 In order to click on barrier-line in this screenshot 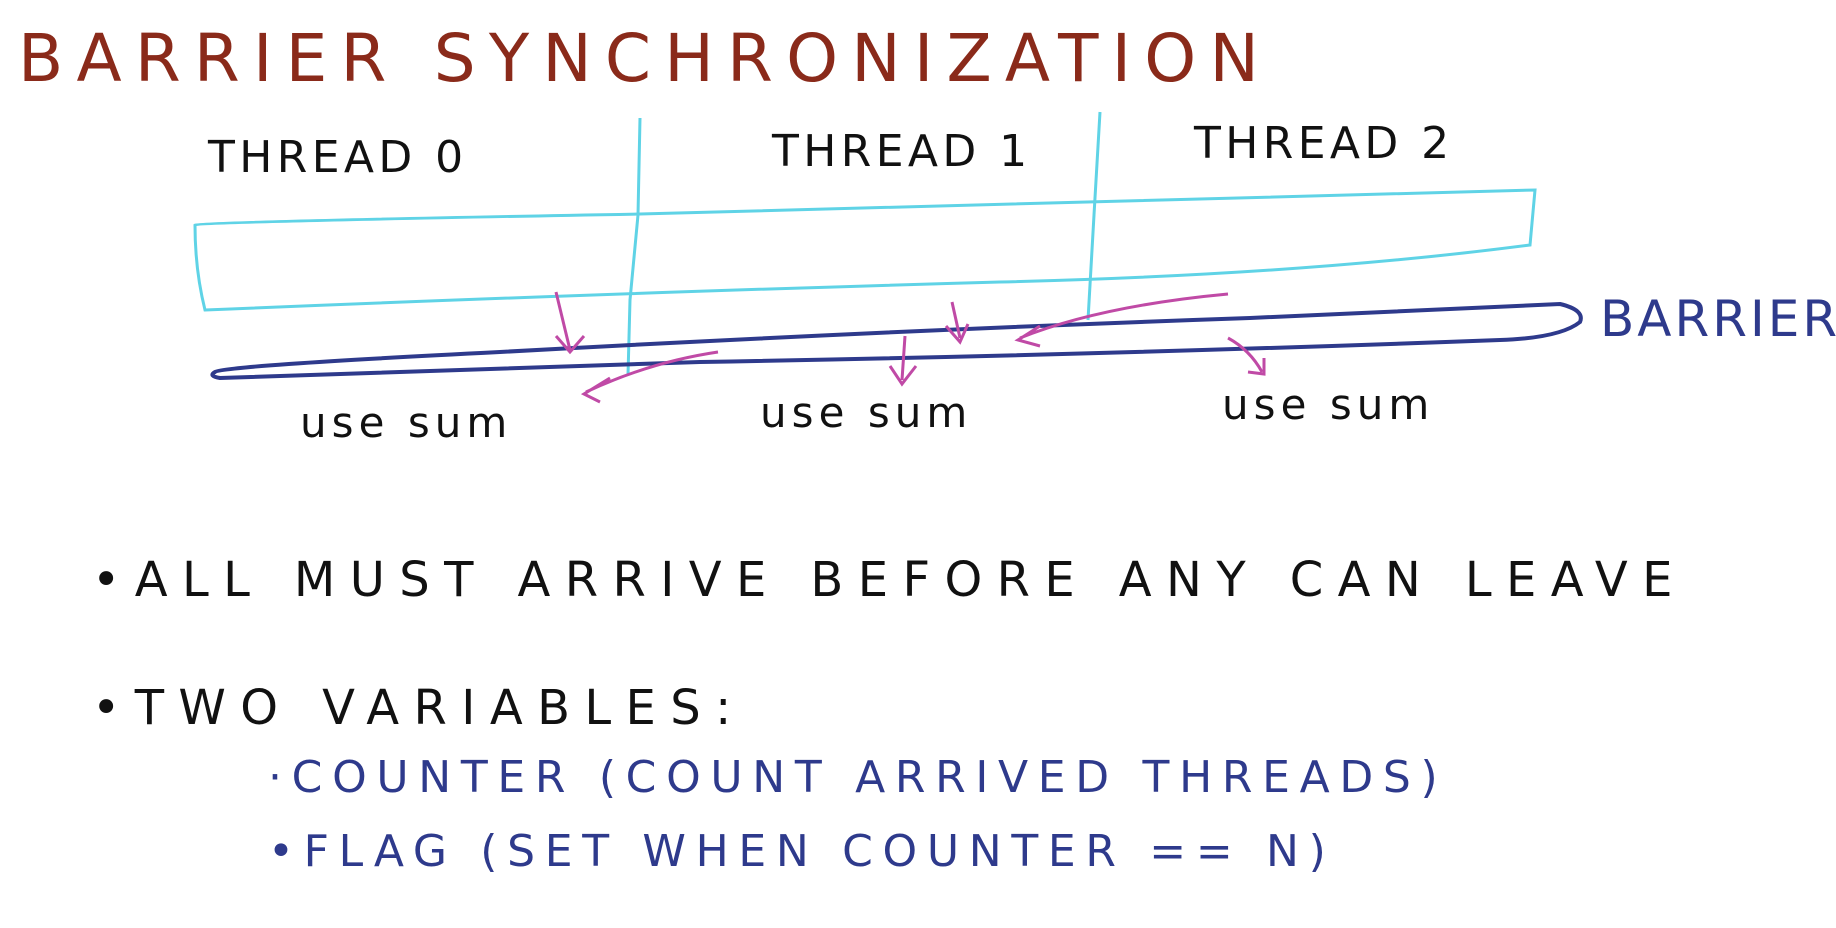, I will do `click(896, 341)`.